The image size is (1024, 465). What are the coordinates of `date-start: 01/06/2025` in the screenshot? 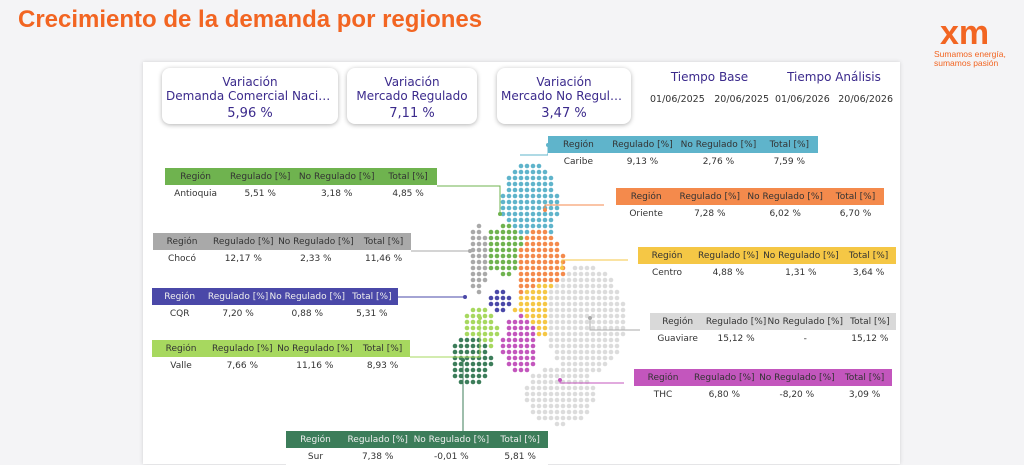 It's located at (677, 99).